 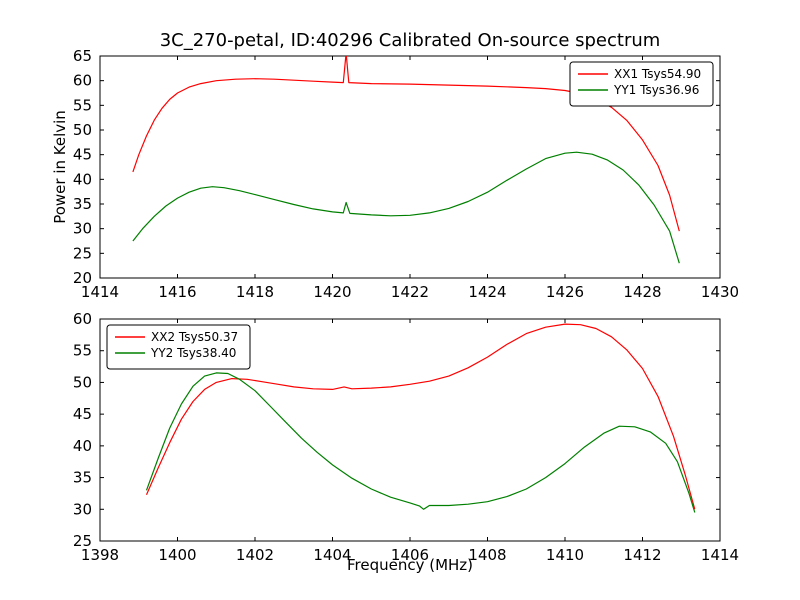 I want to click on x-tick-label: 1416, so click(x=177, y=292).